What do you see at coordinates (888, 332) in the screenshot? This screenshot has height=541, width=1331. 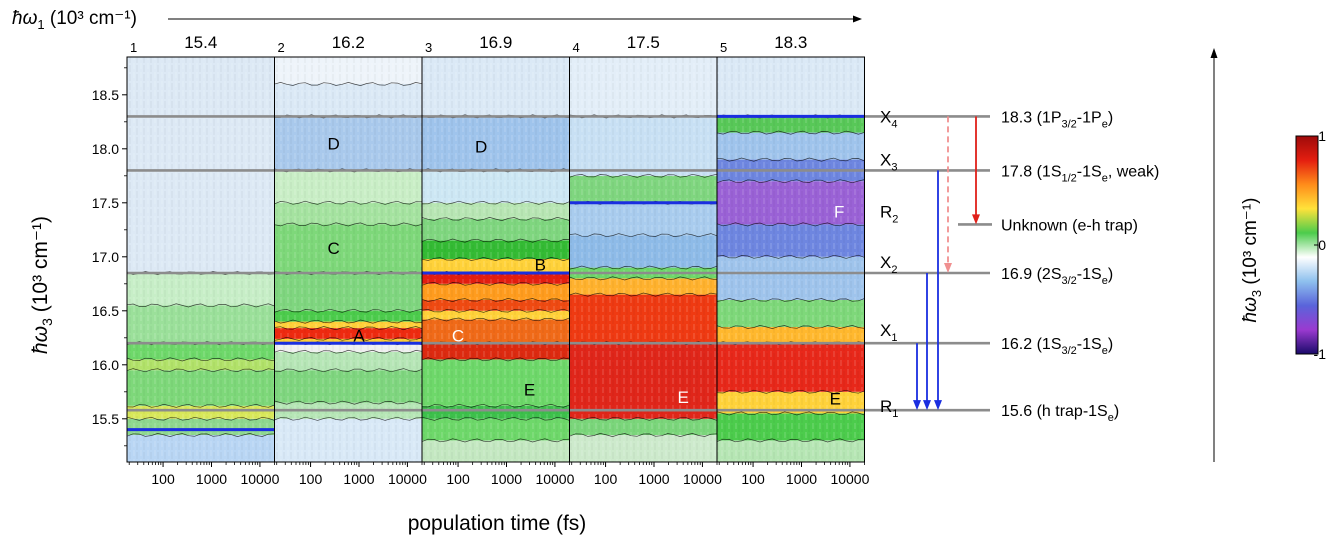 I see `region-label: X1` at bounding box center [888, 332].